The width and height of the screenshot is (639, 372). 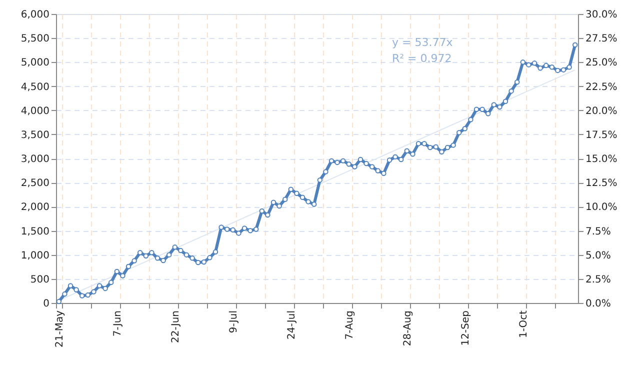 What do you see at coordinates (602, 208) in the screenshot?
I see `y2-tick-label: 10.0%` at bounding box center [602, 208].